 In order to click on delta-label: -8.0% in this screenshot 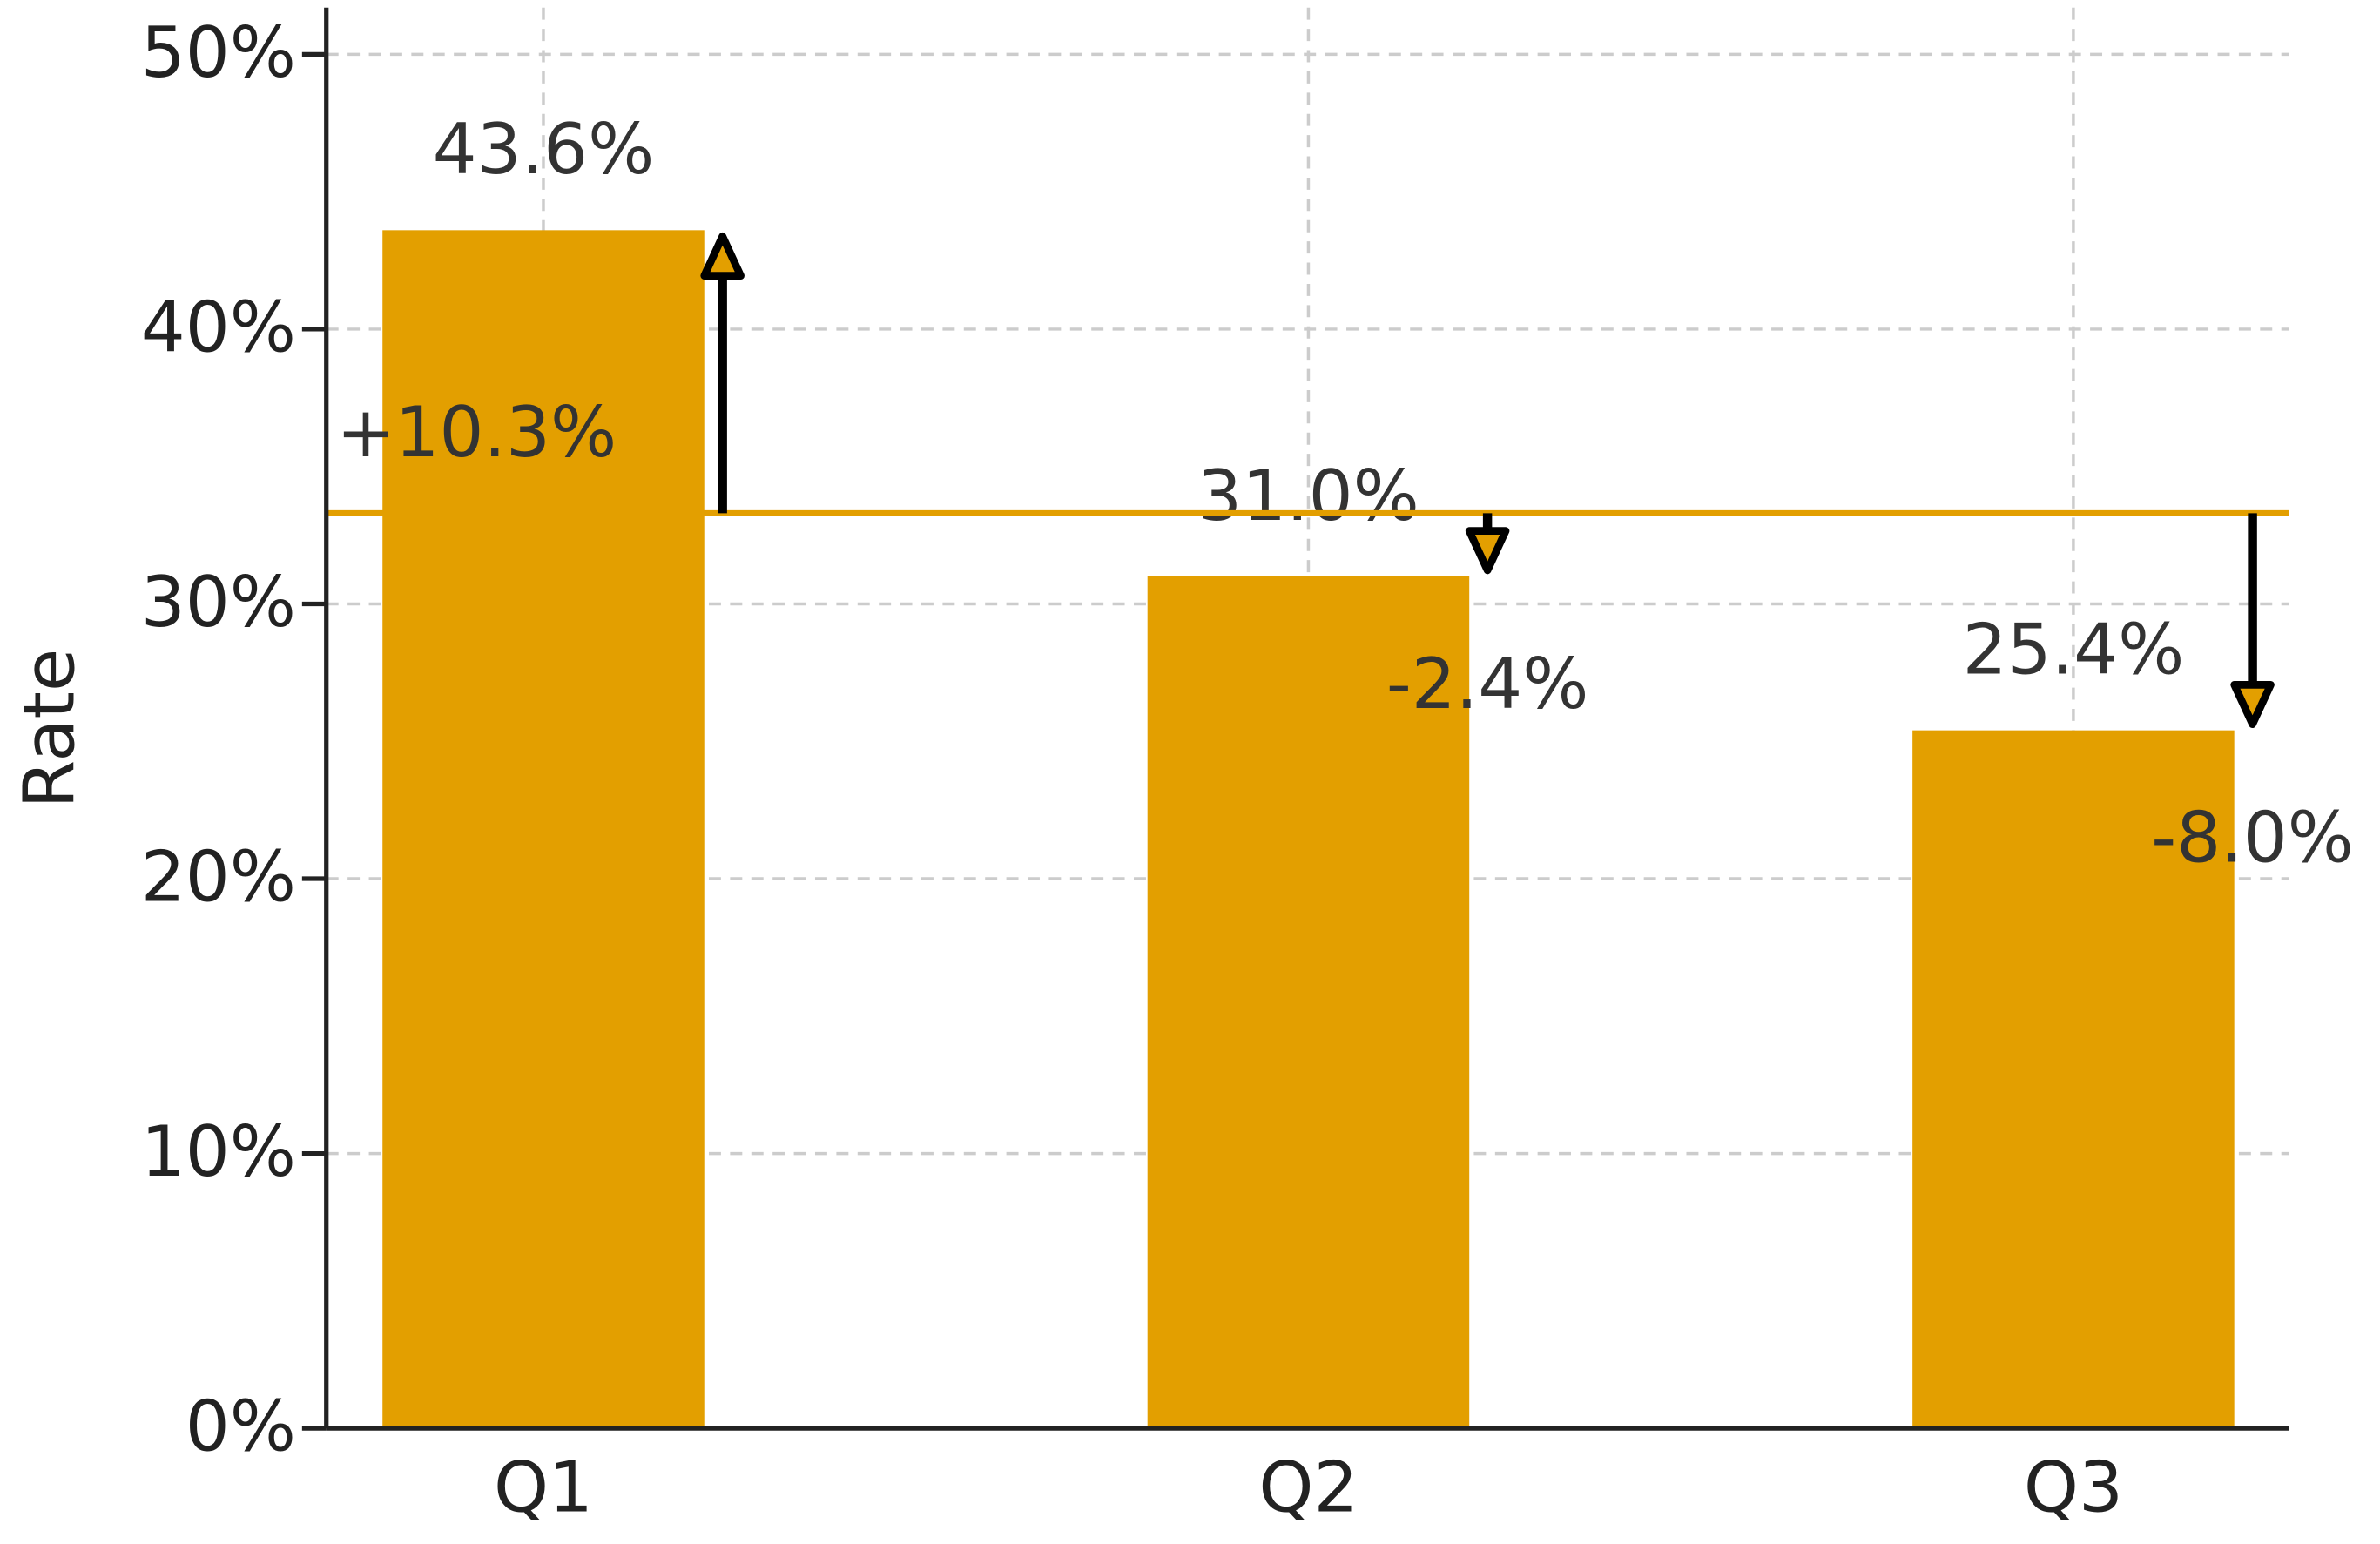, I will do `click(2252, 838)`.